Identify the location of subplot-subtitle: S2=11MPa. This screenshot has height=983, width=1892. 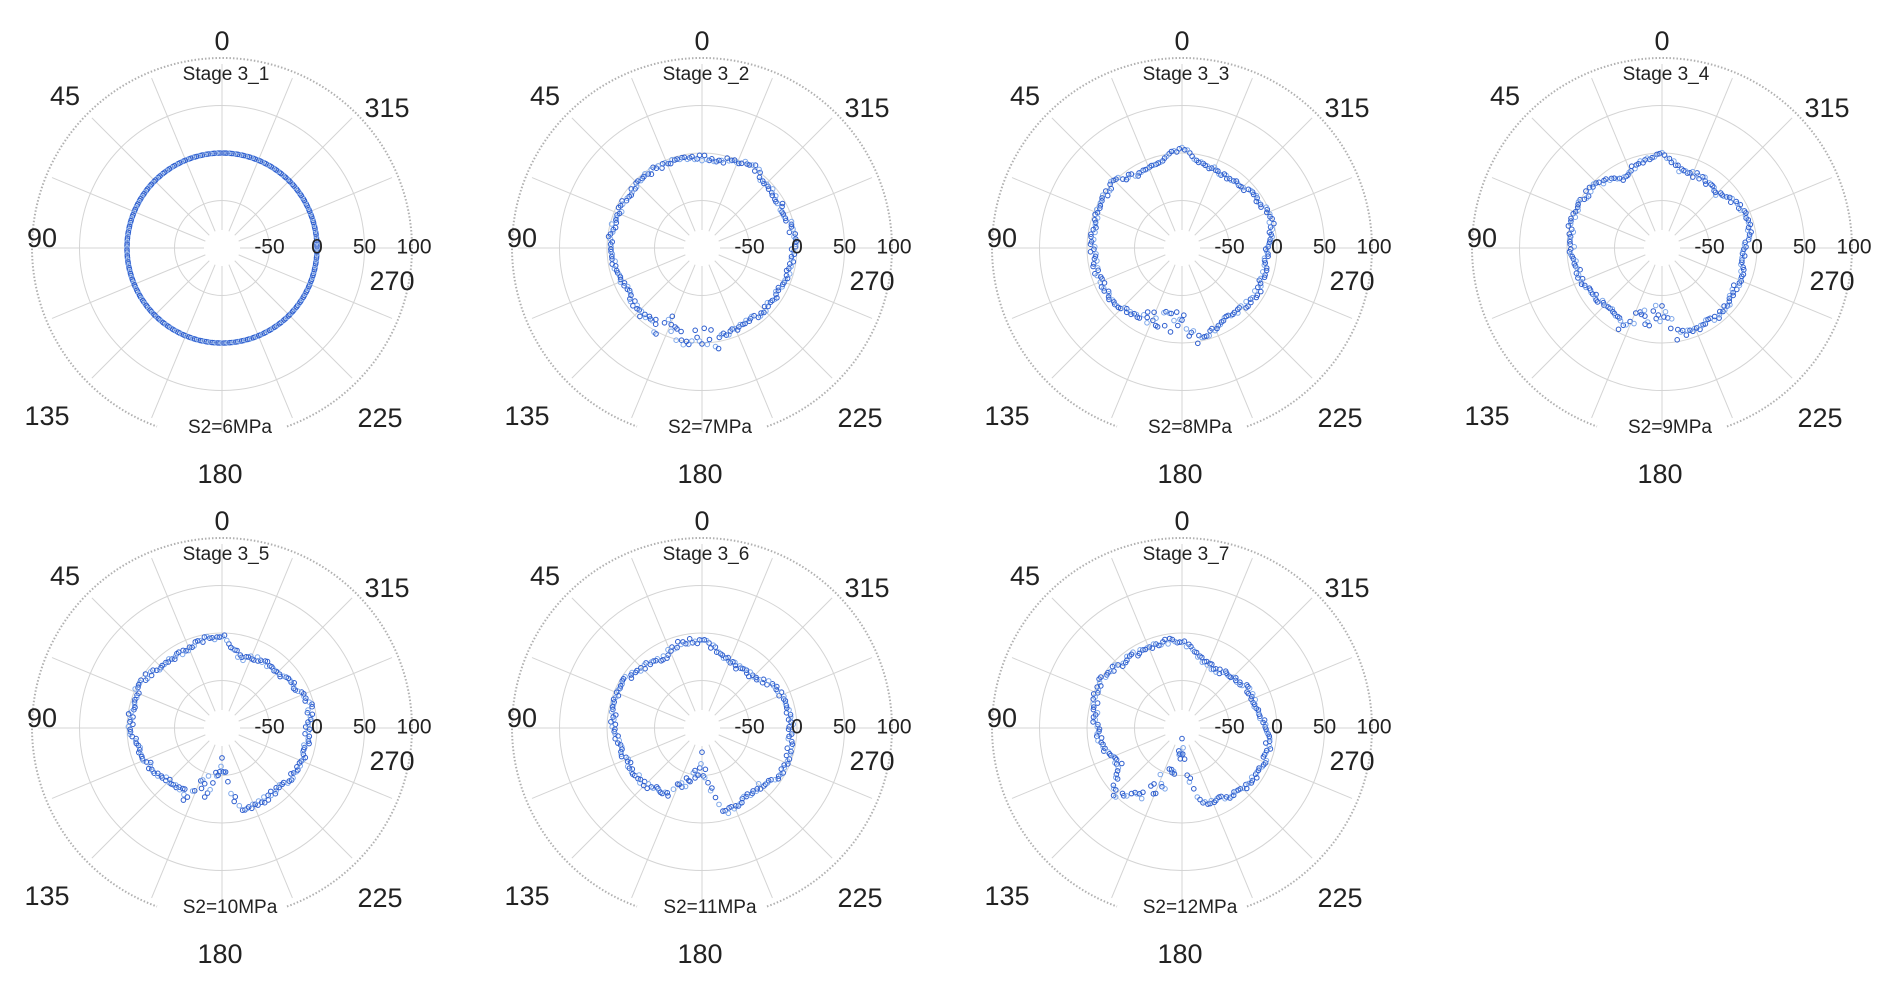
(710, 907).